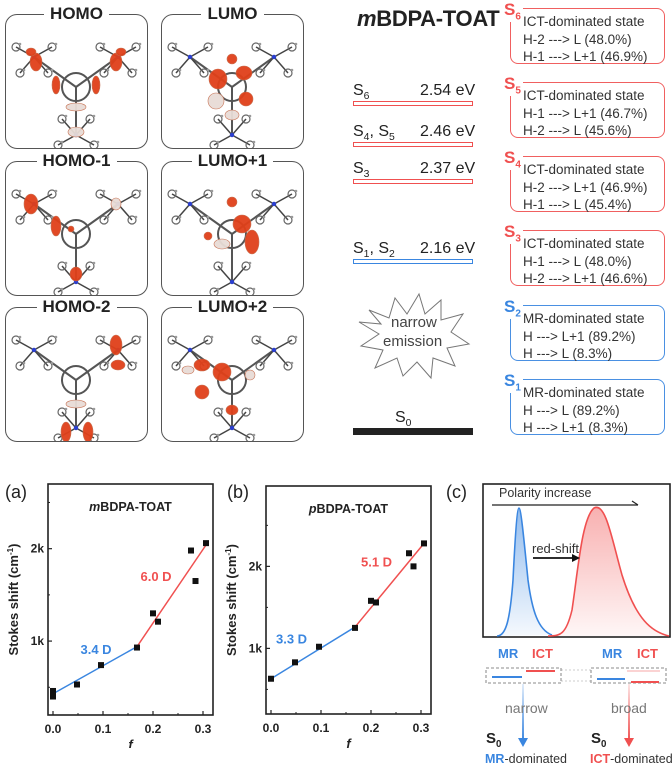 The image size is (672, 766). What do you see at coordinates (76, 307) in the screenshot?
I see `orbital-label: HOMO-2` at bounding box center [76, 307].